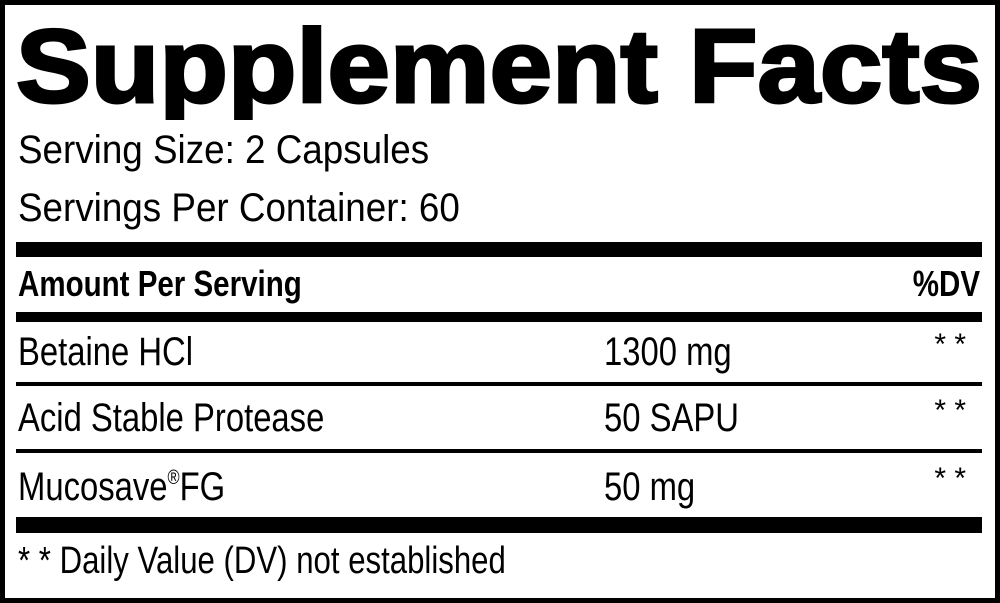  What do you see at coordinates (650, 487) in the screenshot?
I see `row-amount: 50 mg` at bounding box center [650, 487].